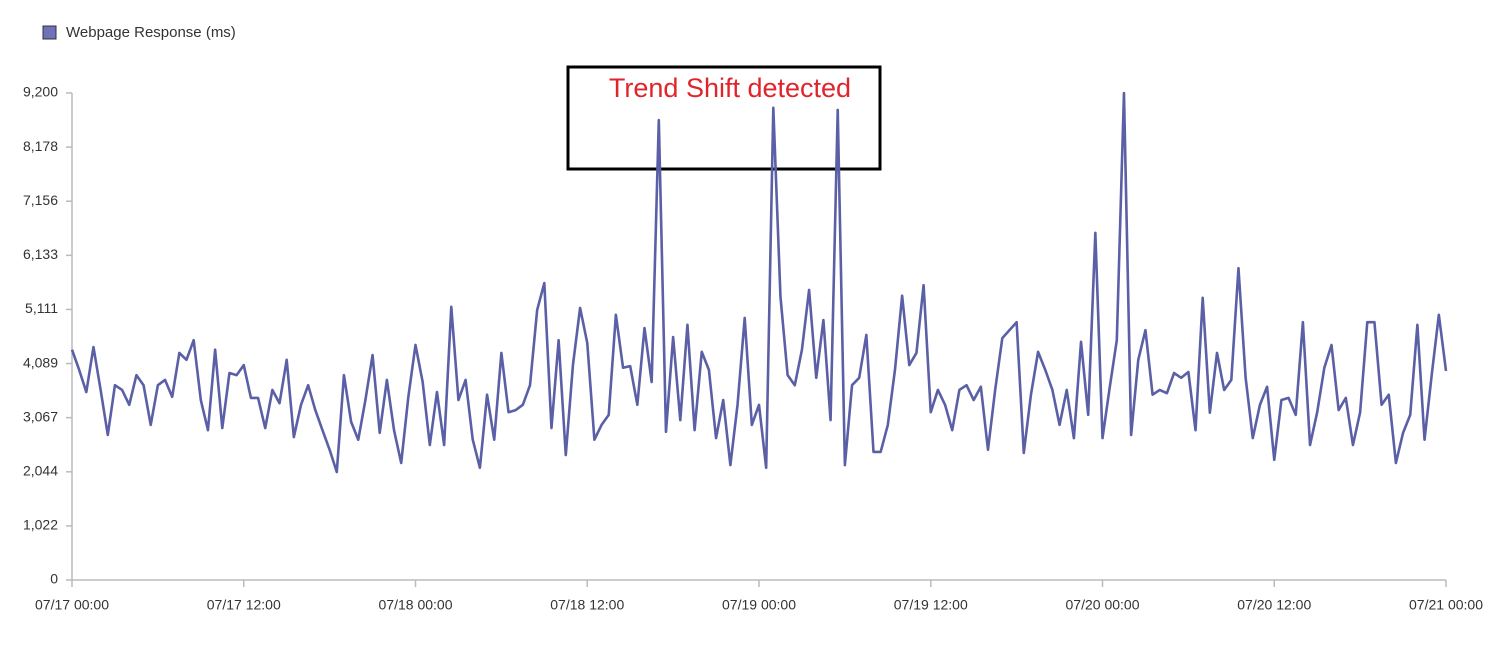 Image resolution: width=1489 pixels, height=659 pixels. I want to click on x-tick-label: 07/20 00:00, so click(1103, 605).